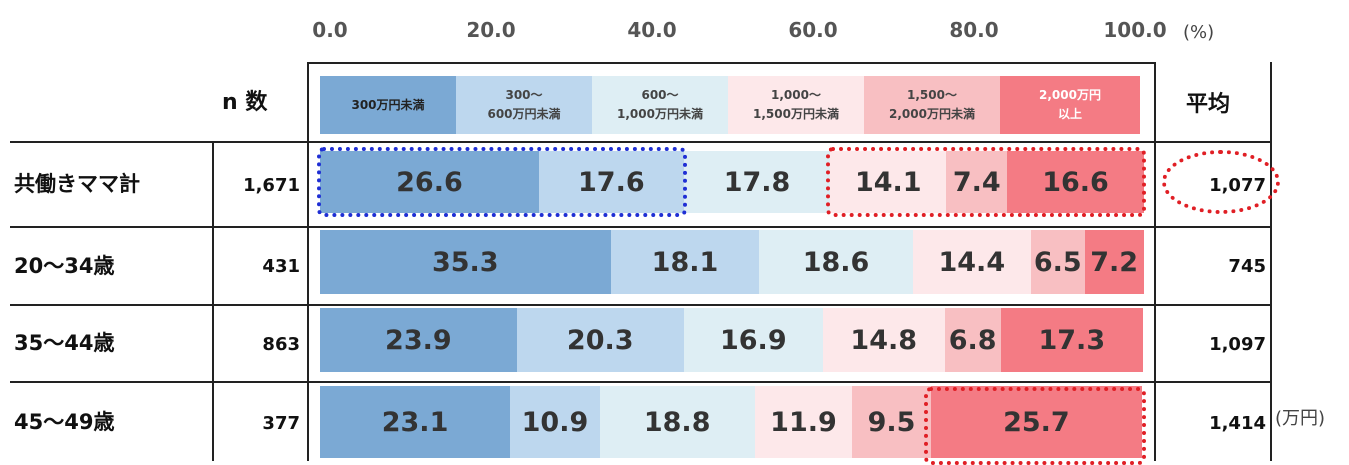  I want to click on bar-segment-r0-s4: 7.4, so click(977, 182).